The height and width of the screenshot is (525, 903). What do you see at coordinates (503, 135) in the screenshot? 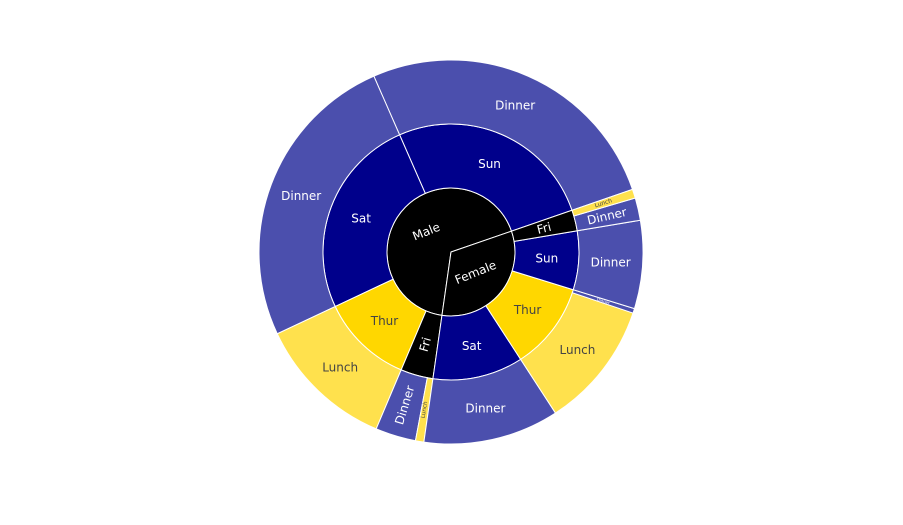
I see `segment-time-male-sun-dinner` at bounding box center [503, 135].